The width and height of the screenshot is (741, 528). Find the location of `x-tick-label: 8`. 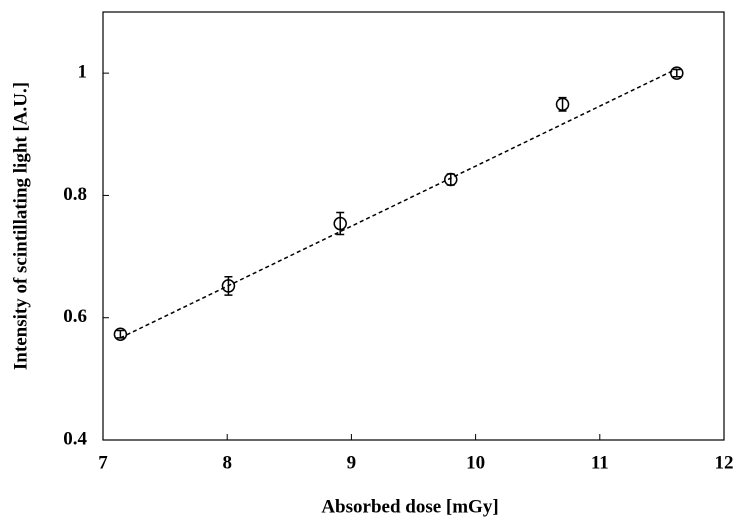

x-tick-label: 8 is located at coordinates (227, 462).